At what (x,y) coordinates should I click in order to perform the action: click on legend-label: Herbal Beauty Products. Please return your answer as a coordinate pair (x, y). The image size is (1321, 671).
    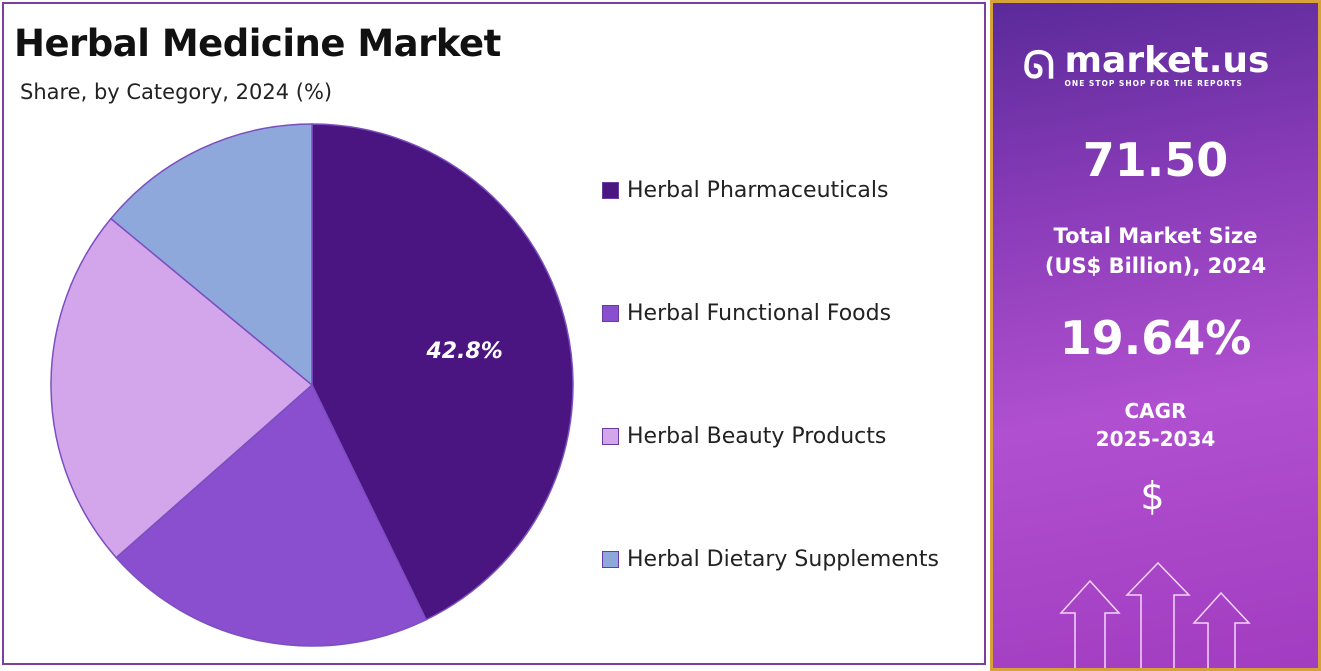
    Looking at the image, I should click on (757, 436).